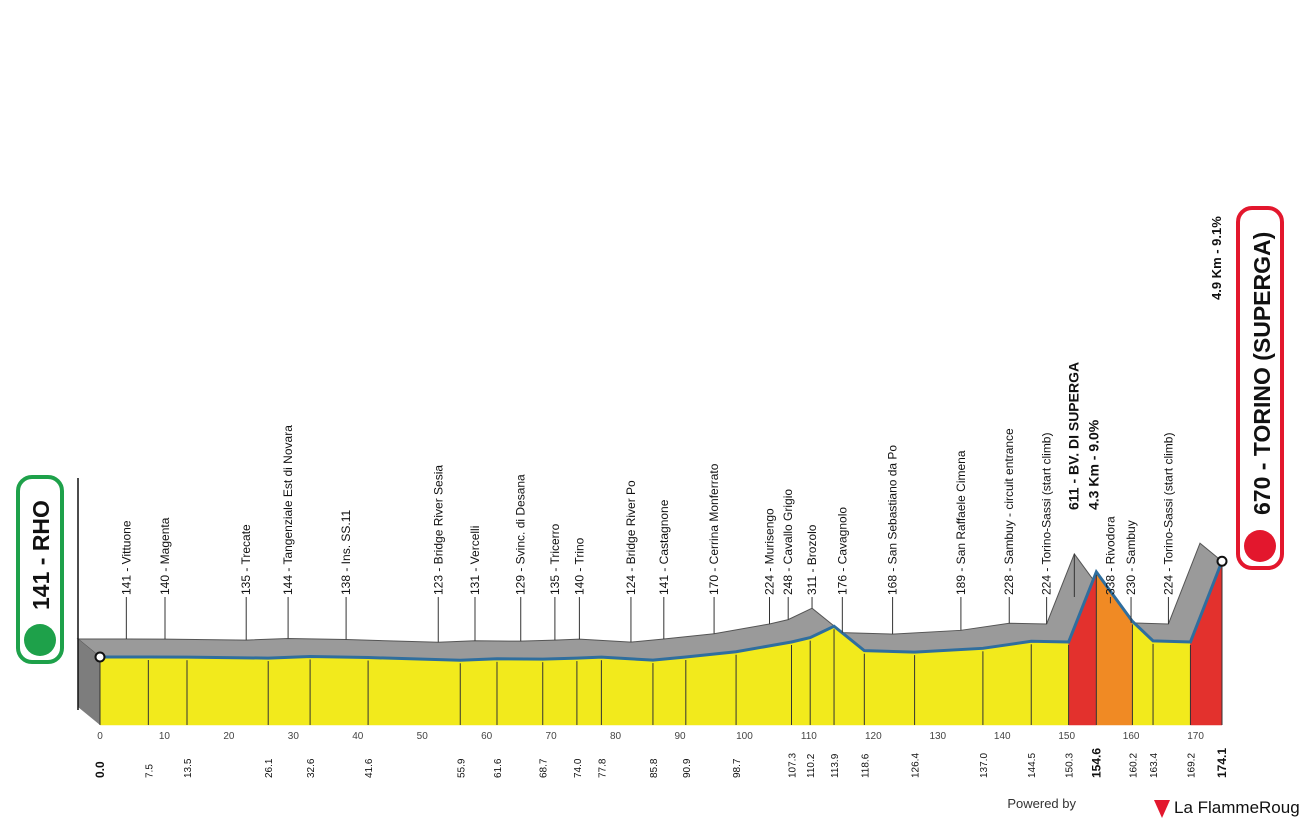 The width and height of the screenshot is (1300, 825). What do you see at coordinates (1009, 511) in the screenshot?
I see `waypoint-label: 228 - Sambuy - circuit entrance` at bounding box center [1009, 511].